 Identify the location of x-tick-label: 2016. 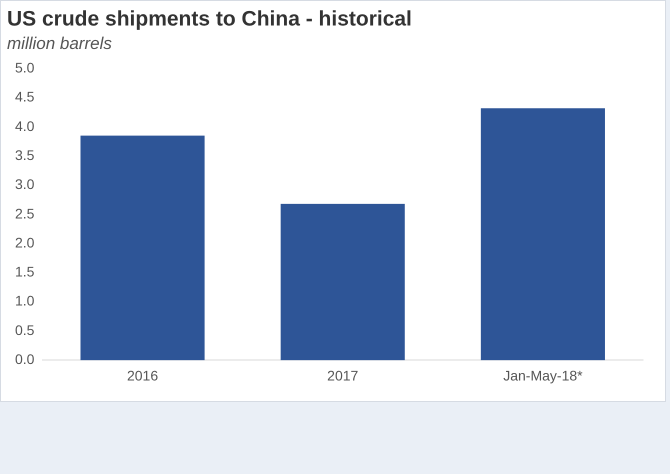
(142, 375).